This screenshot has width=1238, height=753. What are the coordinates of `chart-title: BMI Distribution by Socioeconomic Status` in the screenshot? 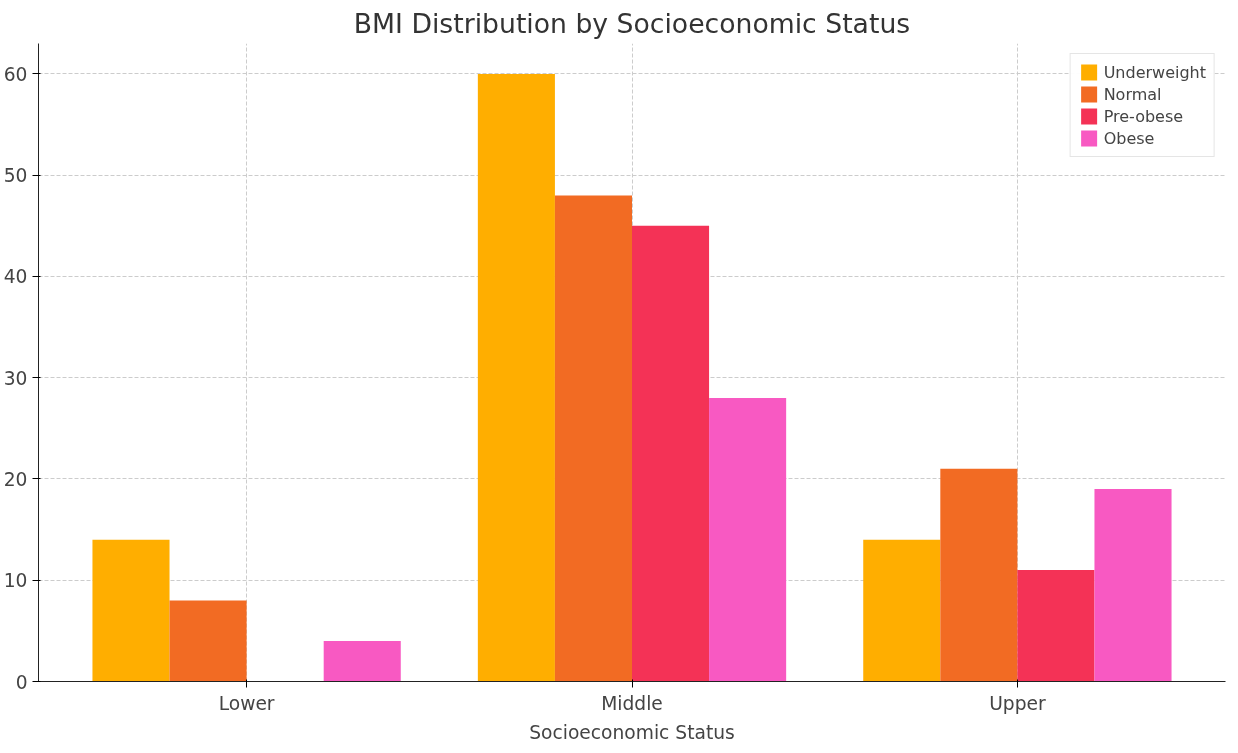 It's located at (632, 23).